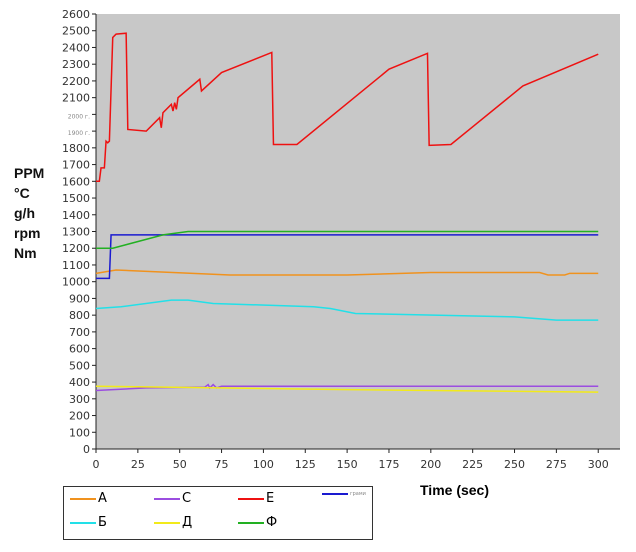  What do you see at coordinates (96, 464) in the screenshot?
I see `x-tick-label: 0` at bounding box center [96, 464].